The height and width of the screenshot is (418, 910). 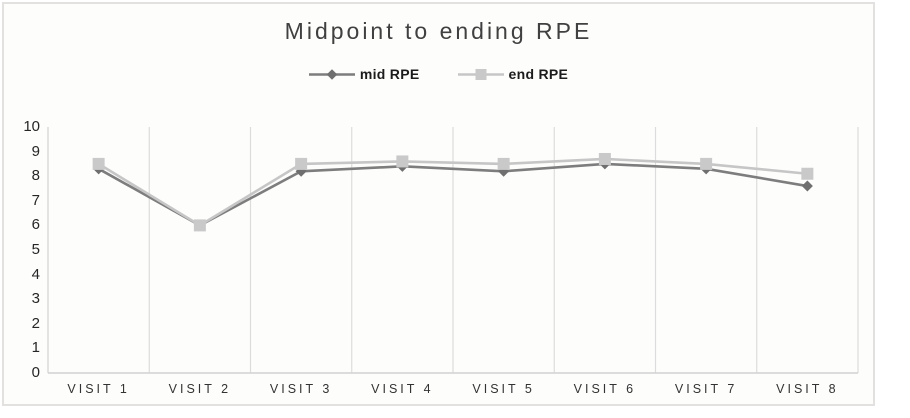 What do you see at coordinates (807, 186) in the screenshot?
I see `data-point-mid-rpe` at bounding box center [807, 186].